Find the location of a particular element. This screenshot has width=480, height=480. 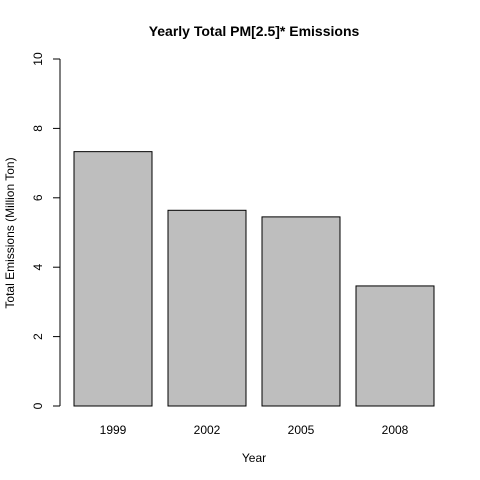

chart-title: Yearly Total PM[2.5]* Emissions is located at coordinates (254, 31).